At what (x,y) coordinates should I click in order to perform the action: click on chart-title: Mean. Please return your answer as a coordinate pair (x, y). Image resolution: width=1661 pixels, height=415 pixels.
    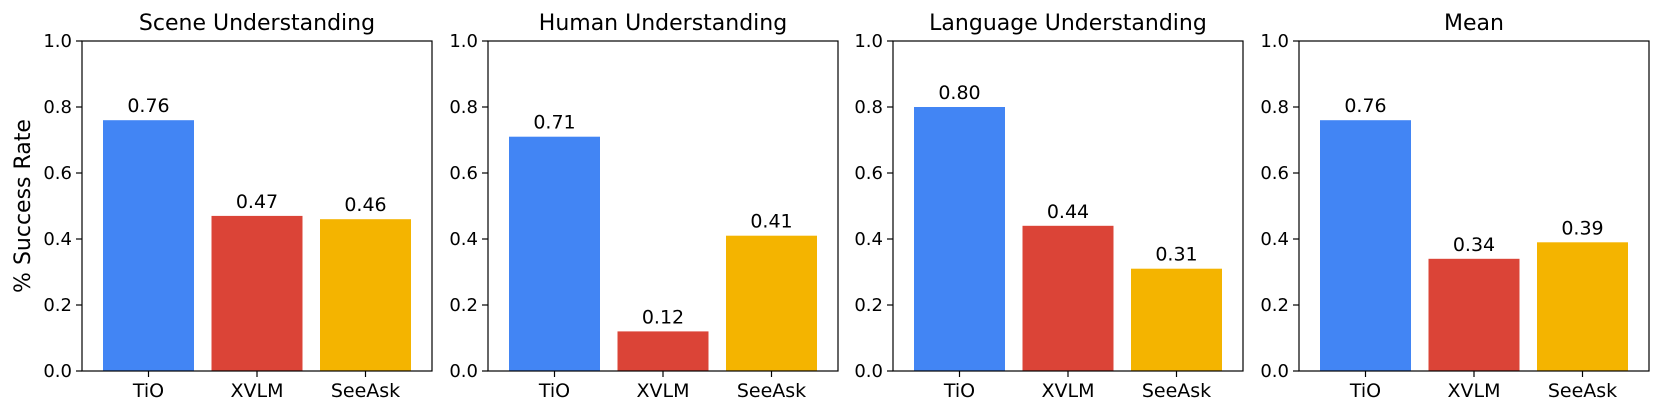
    Looking at the image, I should click on (1474, 23).